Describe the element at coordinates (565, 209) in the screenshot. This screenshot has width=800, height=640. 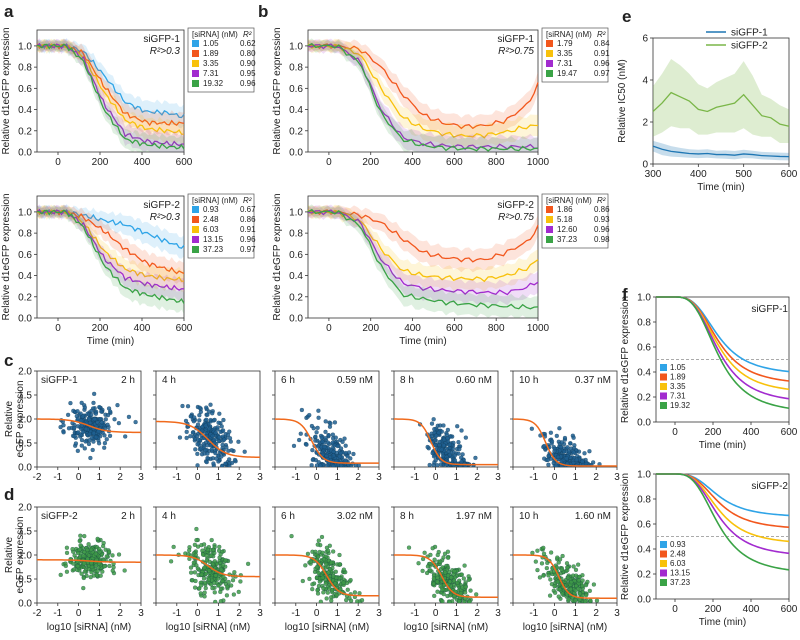
I see `legend-conc: 1.86` at that location.